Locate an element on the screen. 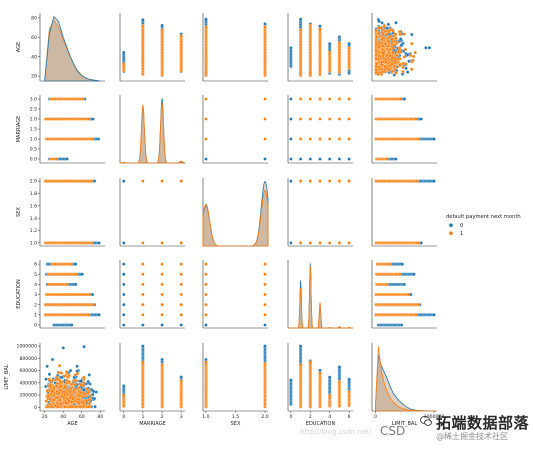  panel-marriage-vs-limit_bal is located at coordinates (404, 129).